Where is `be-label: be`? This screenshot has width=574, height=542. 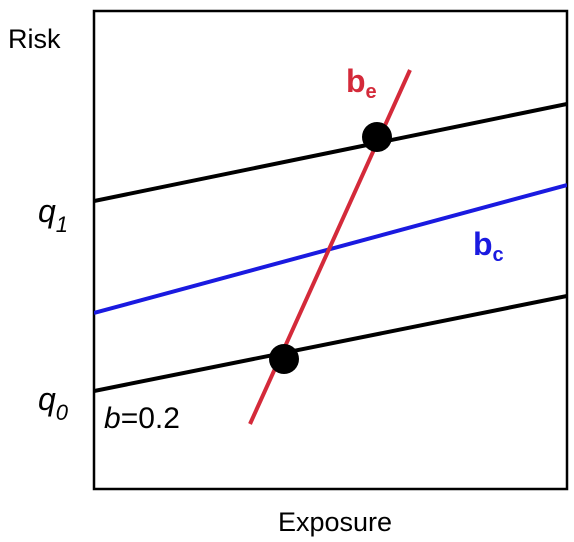
be-label: be is located at coordinates (361, 83).